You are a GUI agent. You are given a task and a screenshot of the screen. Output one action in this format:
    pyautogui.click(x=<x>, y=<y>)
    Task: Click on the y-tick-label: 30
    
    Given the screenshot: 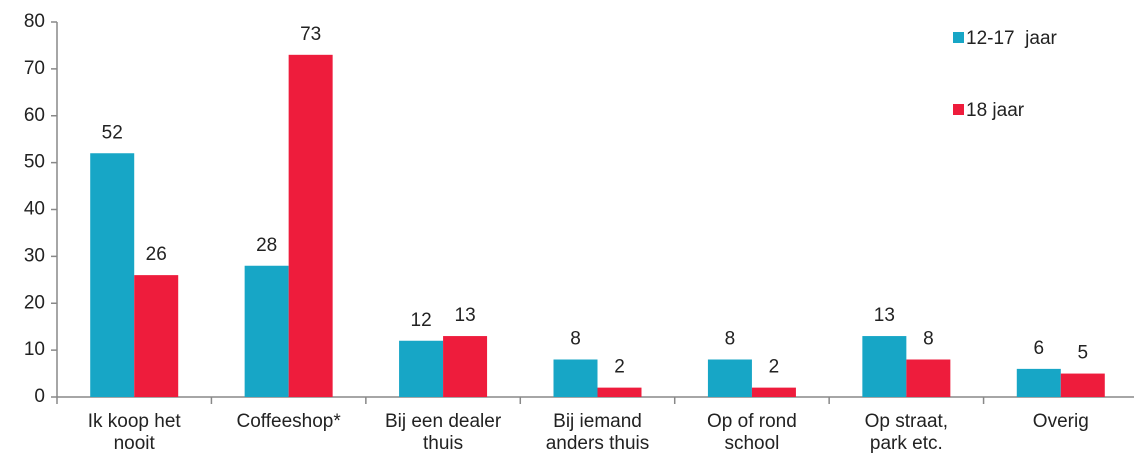 What is the action you would take?
    pyautogui.click(x=34, y=255)
    